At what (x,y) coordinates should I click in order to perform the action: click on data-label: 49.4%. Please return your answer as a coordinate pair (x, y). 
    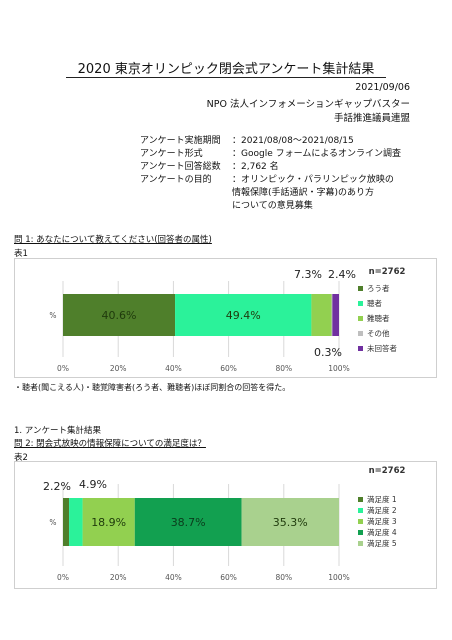
    Looking at the image, I should click on (243, 315).